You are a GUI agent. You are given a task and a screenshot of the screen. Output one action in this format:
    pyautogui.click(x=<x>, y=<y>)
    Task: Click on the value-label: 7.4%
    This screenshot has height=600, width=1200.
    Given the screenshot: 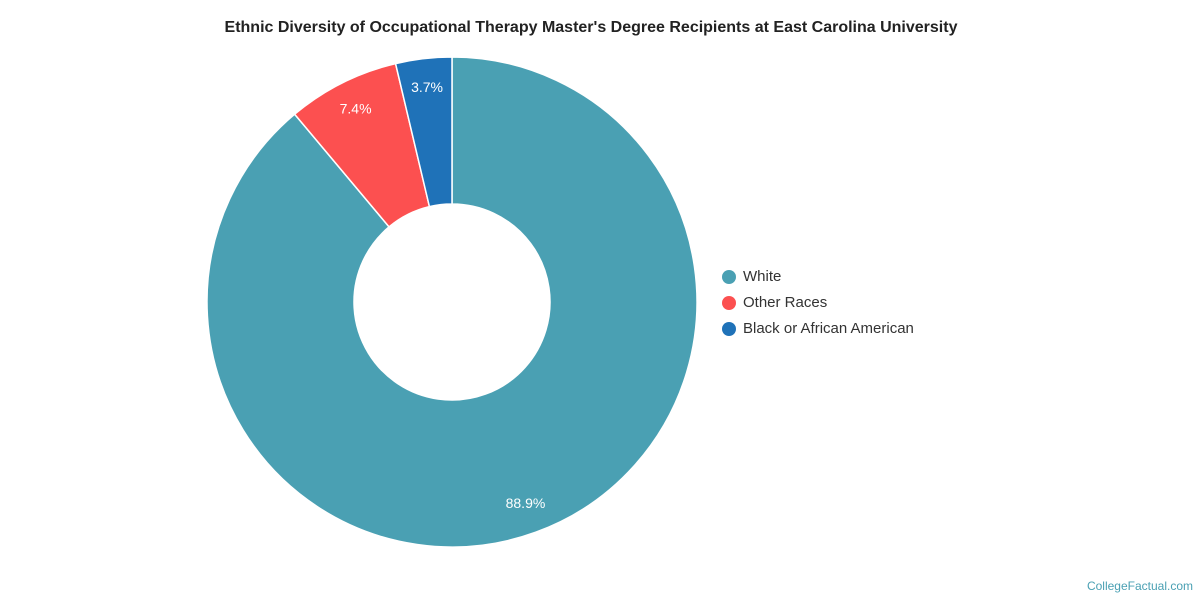 What is the action you would take?
    pyautogui.click(x=356, y=109)
    